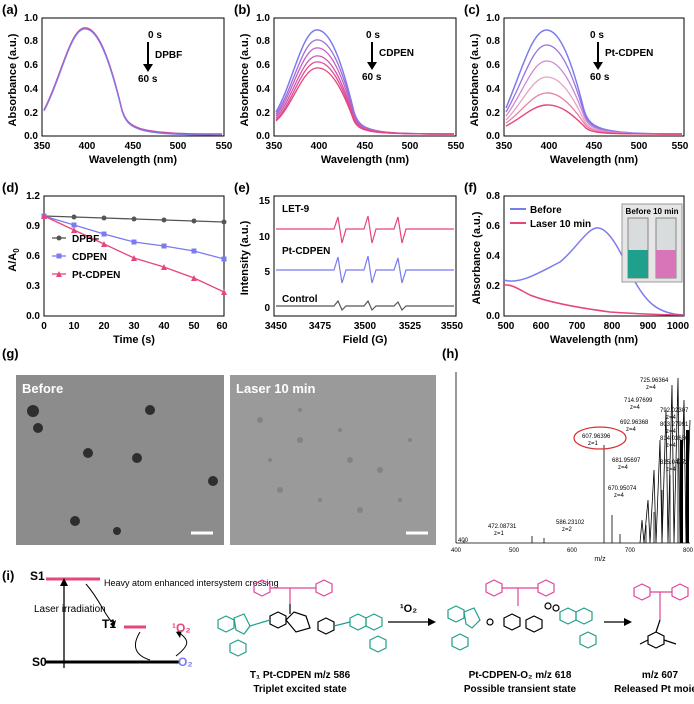  Describe the element at coordinates (274, 146) in the screenshot. I see `b-xtick: 350` at that location.